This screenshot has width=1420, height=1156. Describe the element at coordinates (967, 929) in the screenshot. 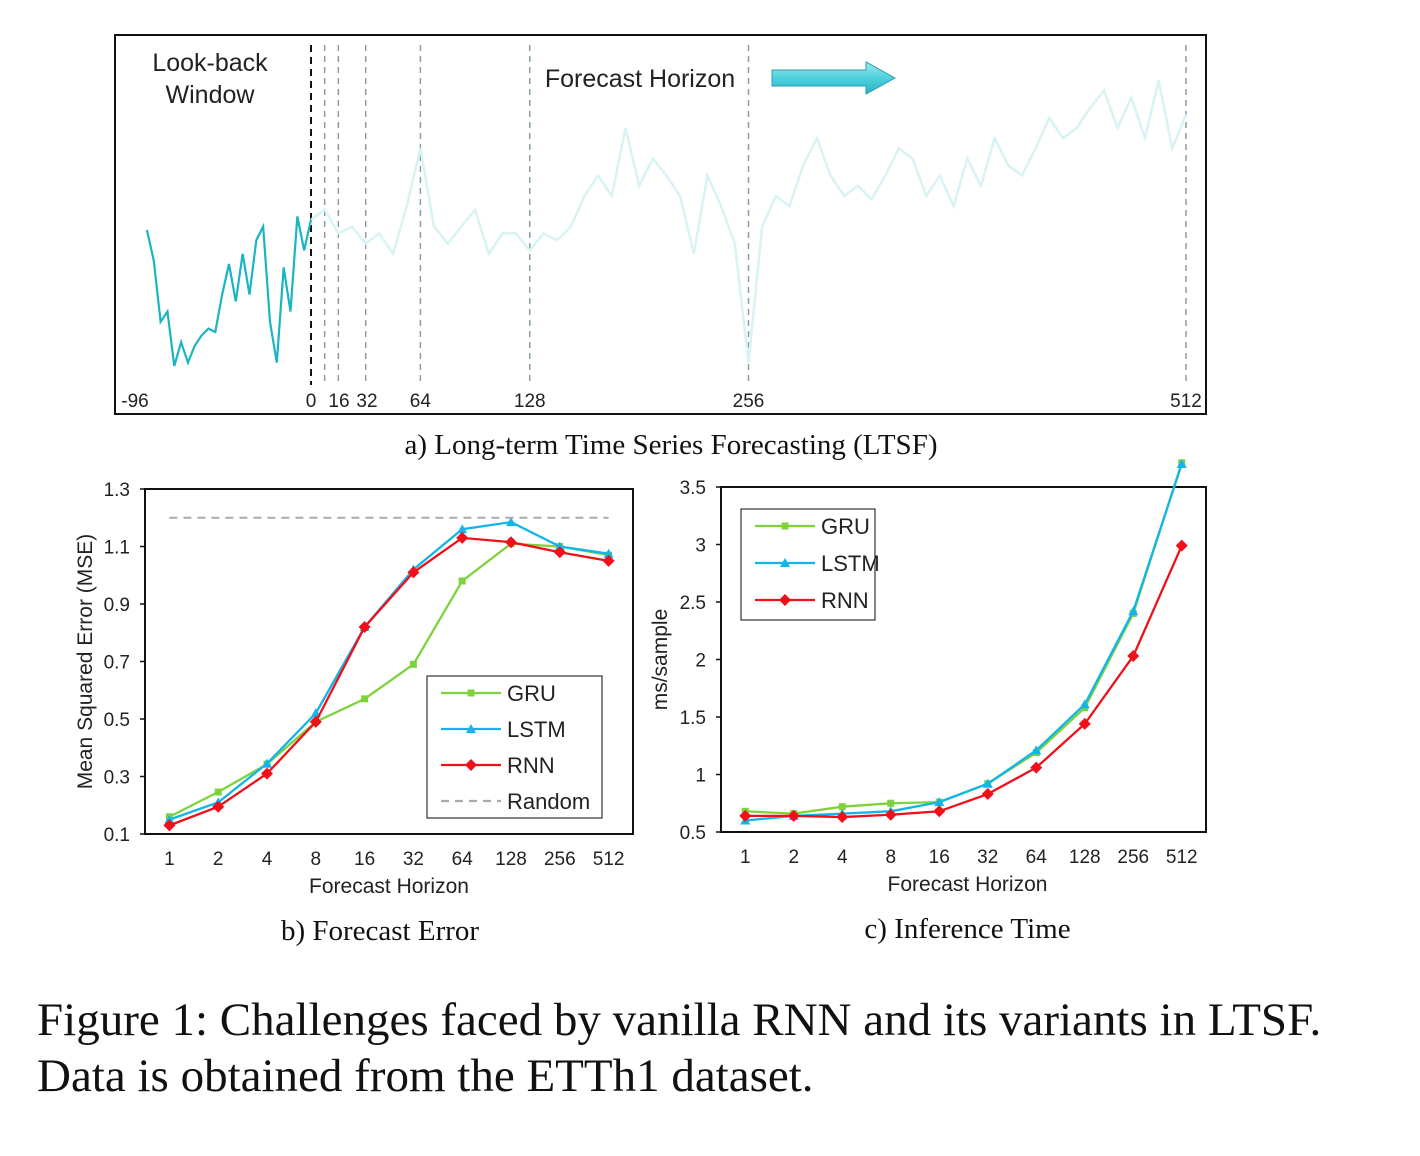

I see `panel-caption: c) Inference Time` at that location.